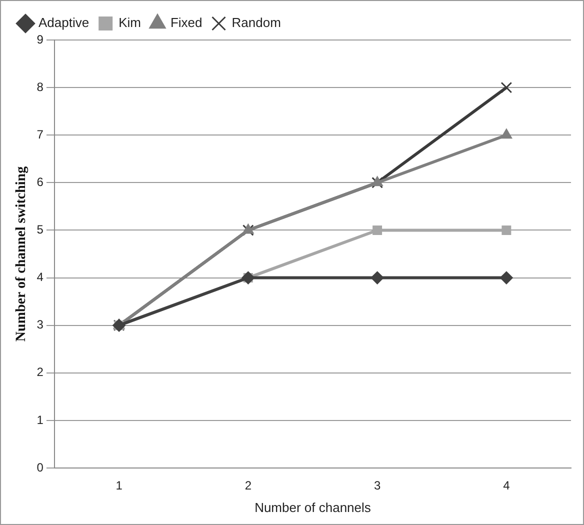 The width and height of the screenshot is (584, 525). What do you see at coordinates (40, 39) in the screenshot?
I see `y-tick-label: 9` at bounding box center [40, 39].